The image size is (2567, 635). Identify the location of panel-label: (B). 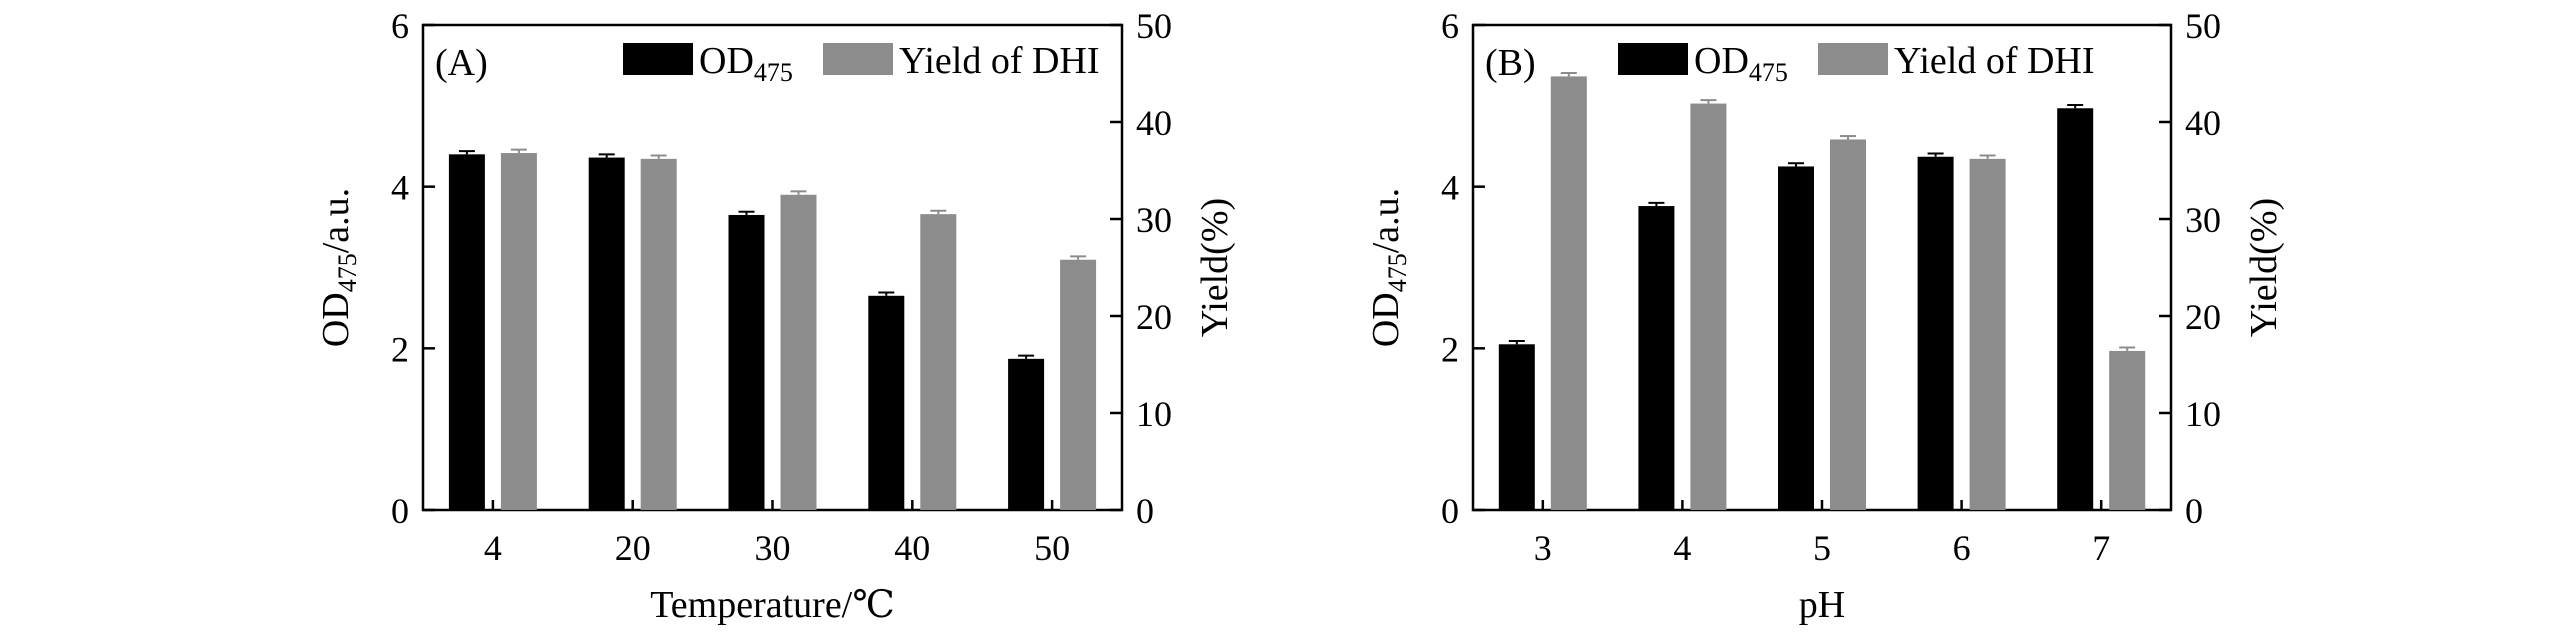
(1510, 63).